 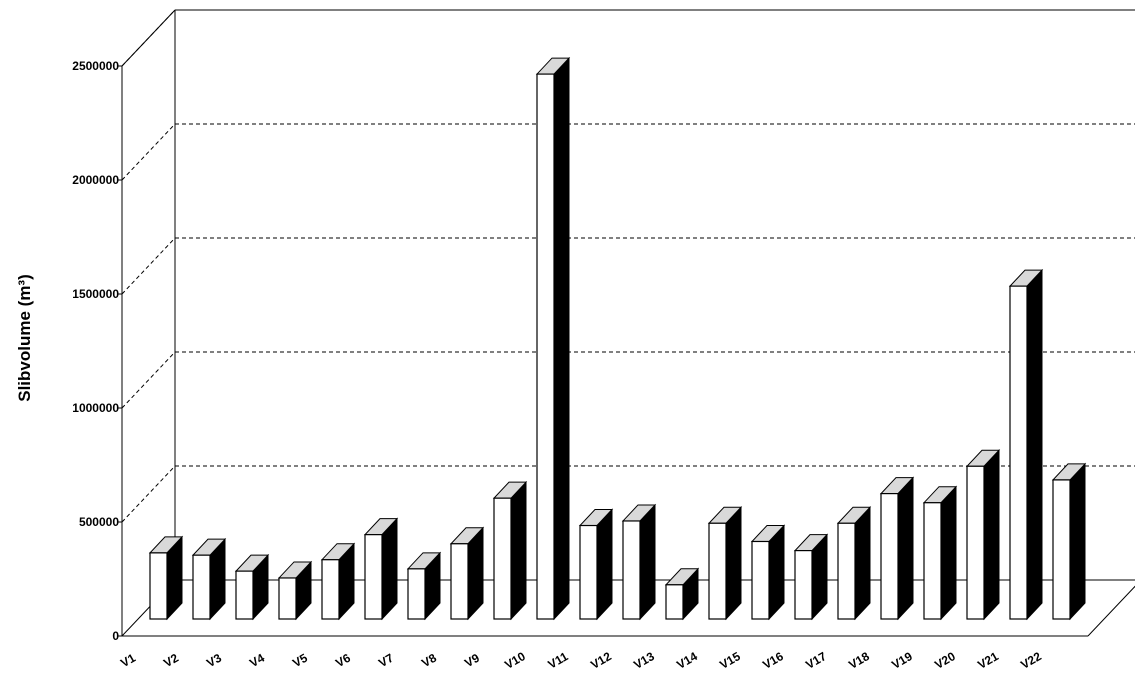 I want to click on y-tick-label: 500000, so click(x=99, y=522).